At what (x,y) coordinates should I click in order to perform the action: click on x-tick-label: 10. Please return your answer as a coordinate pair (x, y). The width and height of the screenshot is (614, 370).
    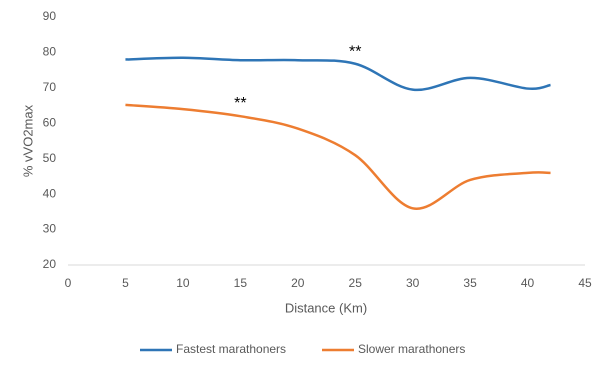
    Looking at the image, I should click on (183, 283).